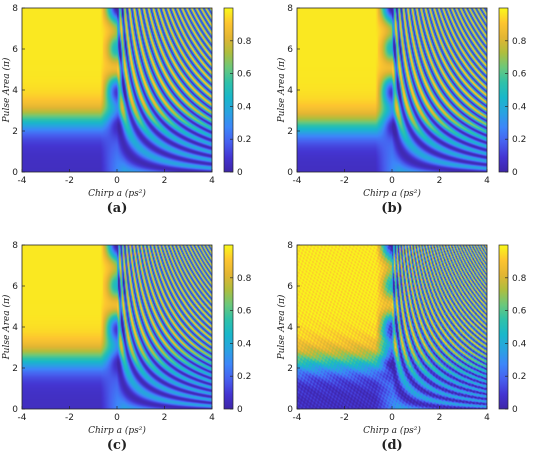  I want to click on panel-label: (d), so click(391, 445).